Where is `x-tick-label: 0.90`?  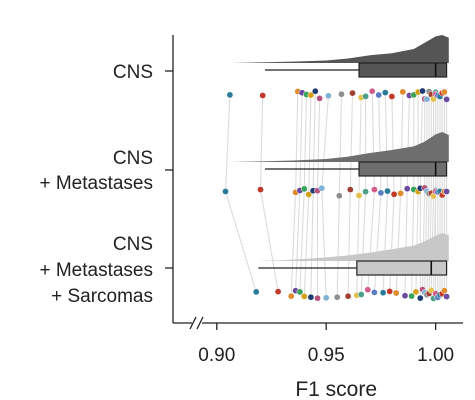
x-tick-label: 0.90 is located at coordinates (216, 355).